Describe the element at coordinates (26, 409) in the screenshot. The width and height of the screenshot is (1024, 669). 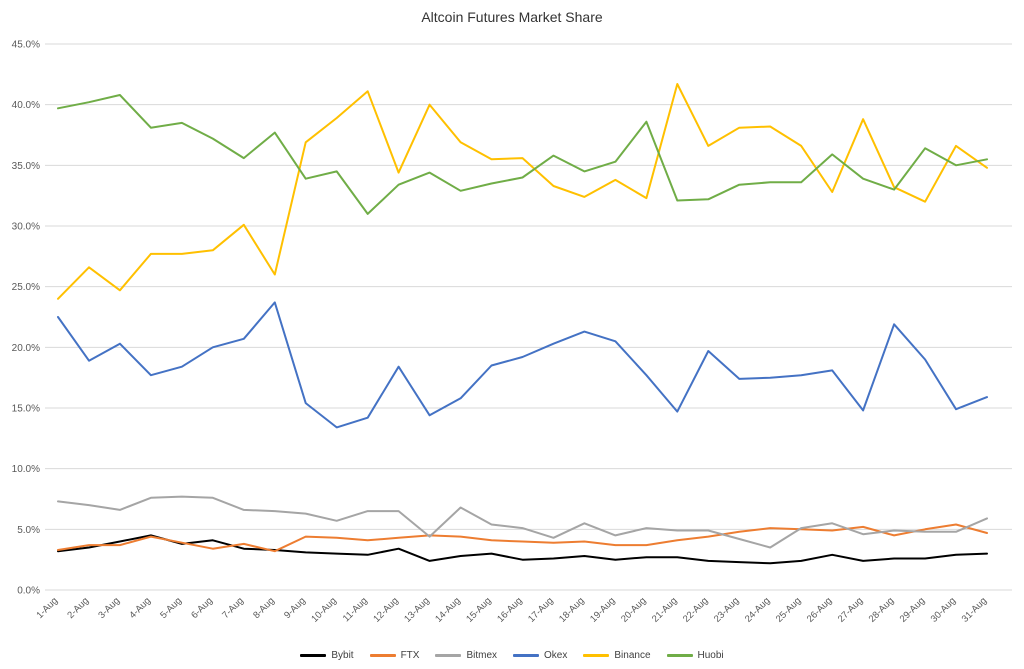
I see `y-axis-tick-label: 15.0%` at that location.